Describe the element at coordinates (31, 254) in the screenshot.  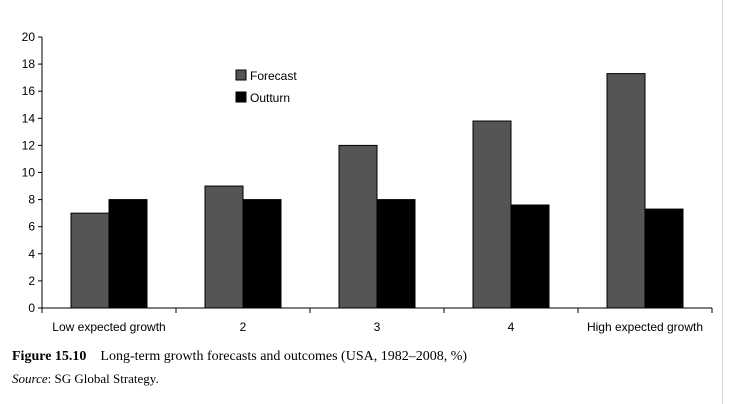
I see `y-tick-label: 4` at that location.